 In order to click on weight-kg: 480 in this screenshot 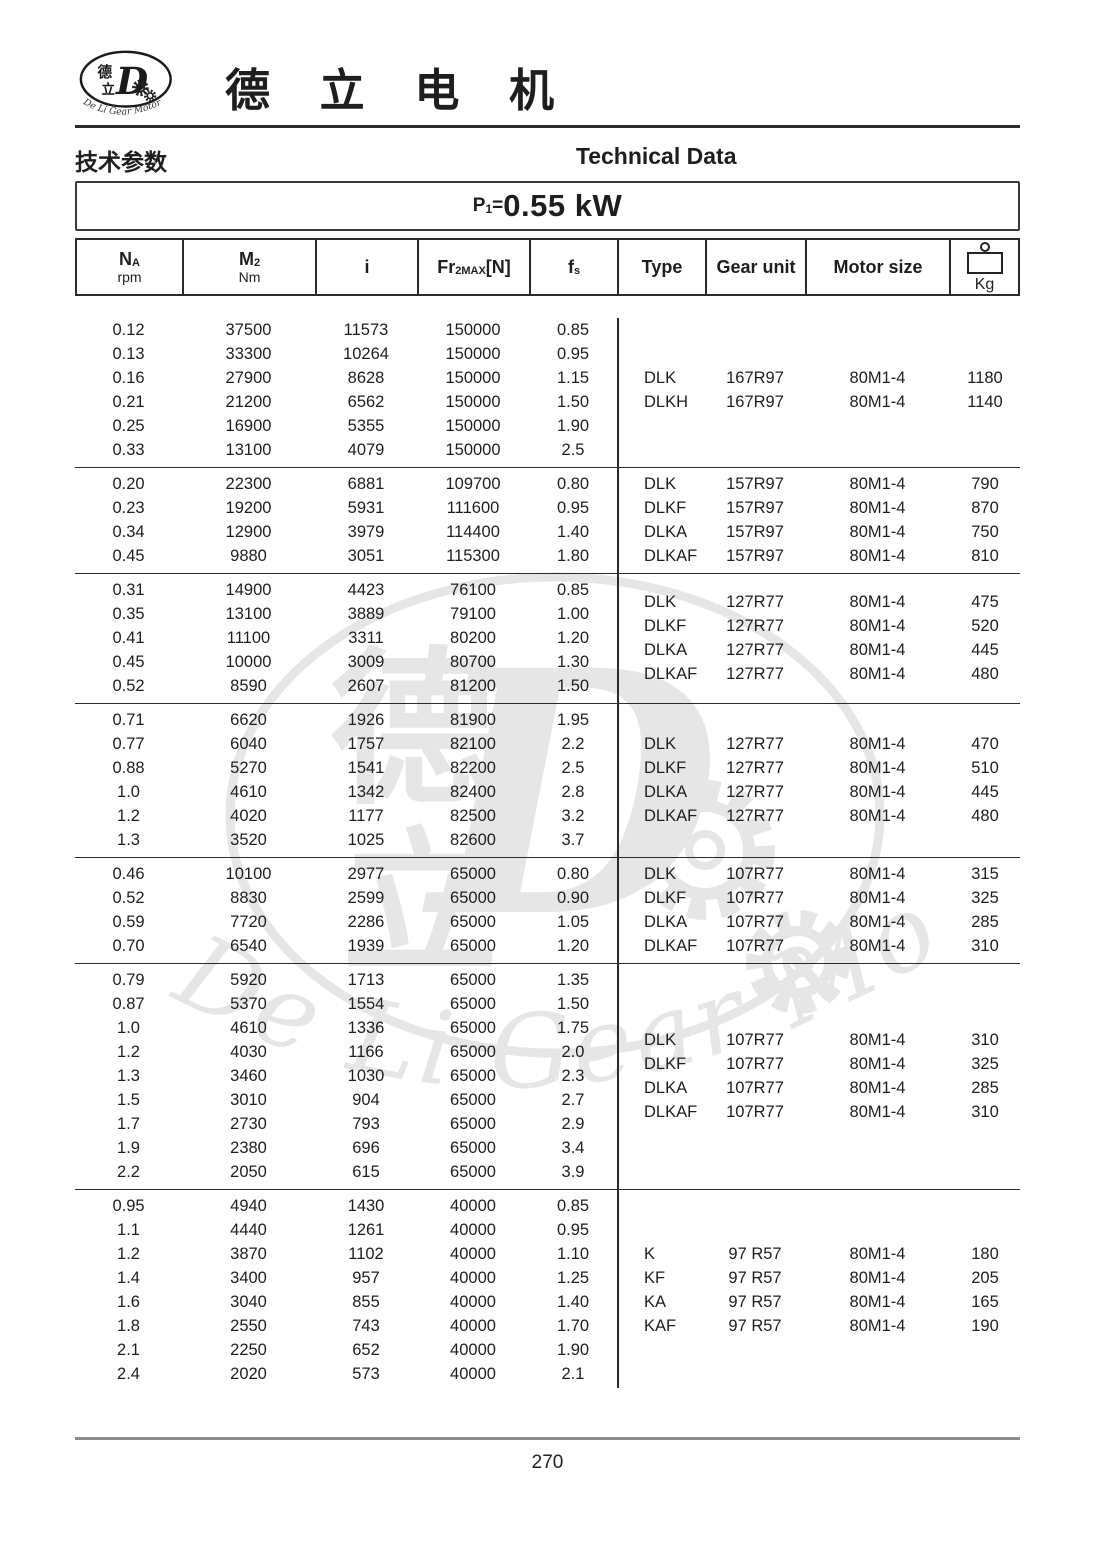, I will do `click(985, 815)`.